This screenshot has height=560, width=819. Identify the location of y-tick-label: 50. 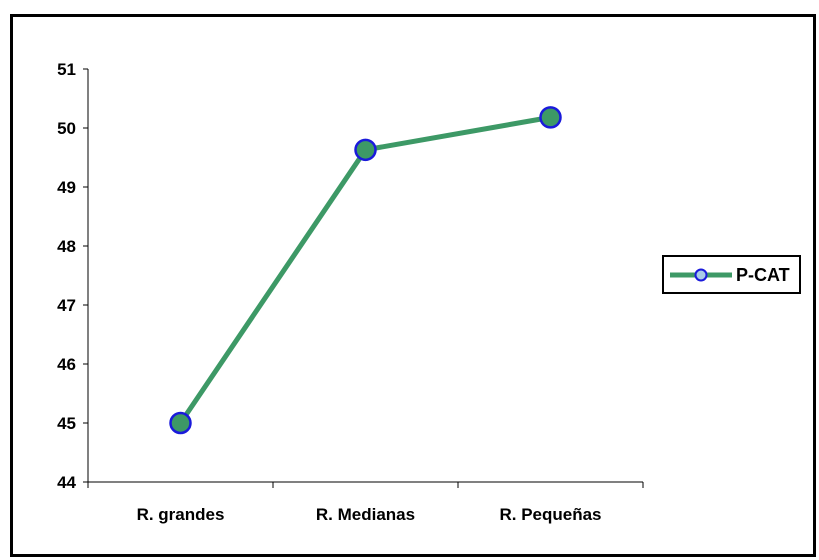
(66, 128).